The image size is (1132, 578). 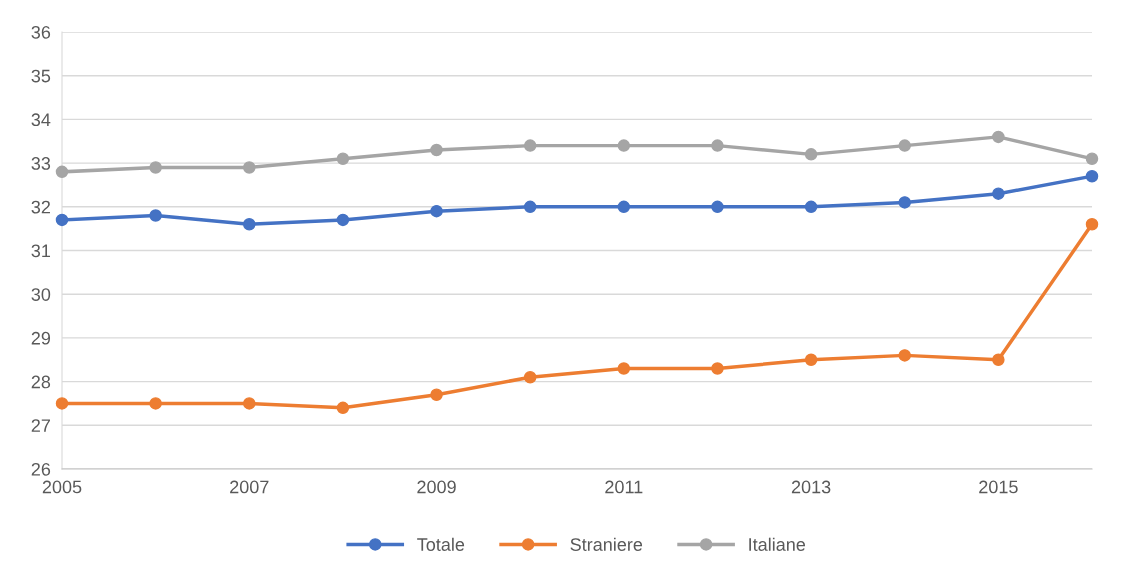 I want to click on y-tick-label: 33, so click(x=41, y=163).